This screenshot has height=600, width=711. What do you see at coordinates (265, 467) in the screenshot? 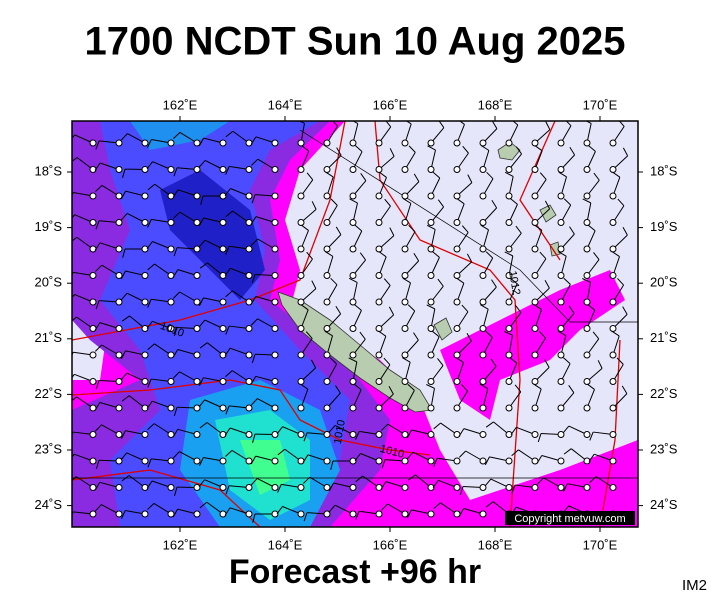
I see `precip-green` at bounding box center [265, 467].